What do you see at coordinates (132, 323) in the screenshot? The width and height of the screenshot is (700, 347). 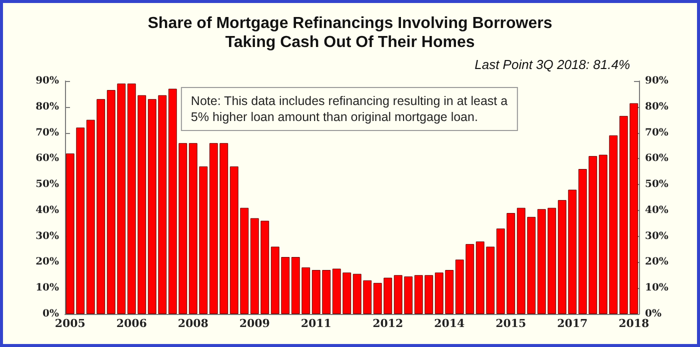 I see `x-tick-label: 2006` at bounding box center [132, 323].